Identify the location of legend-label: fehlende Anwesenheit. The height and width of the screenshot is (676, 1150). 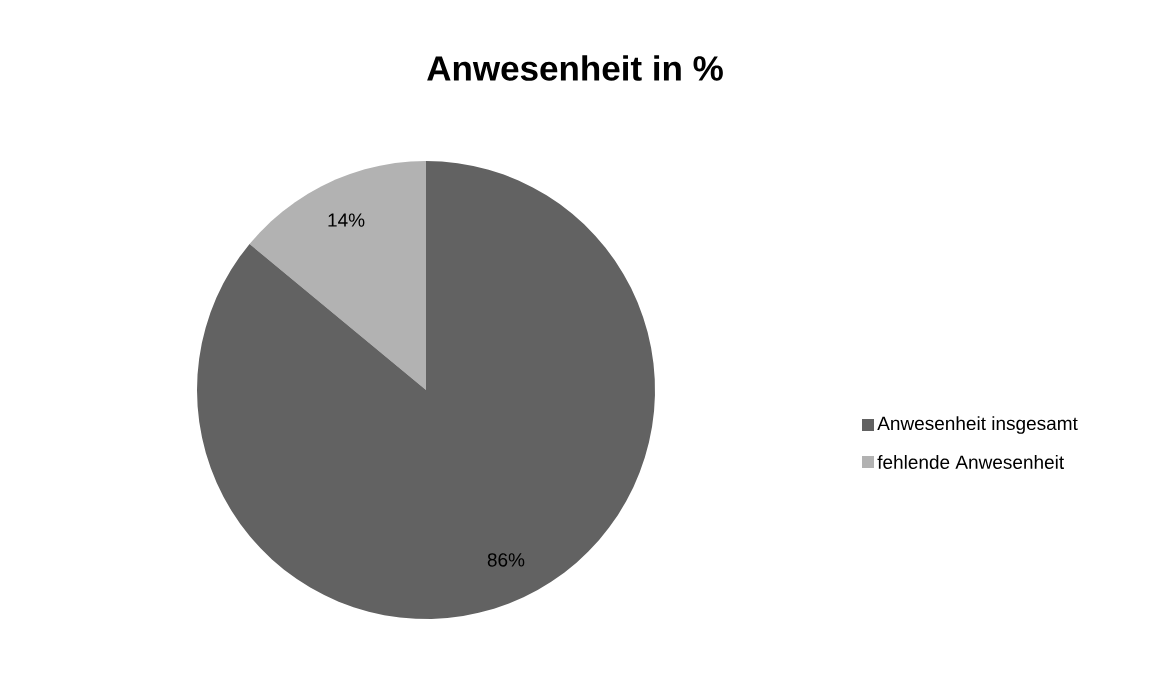
(970, 462).